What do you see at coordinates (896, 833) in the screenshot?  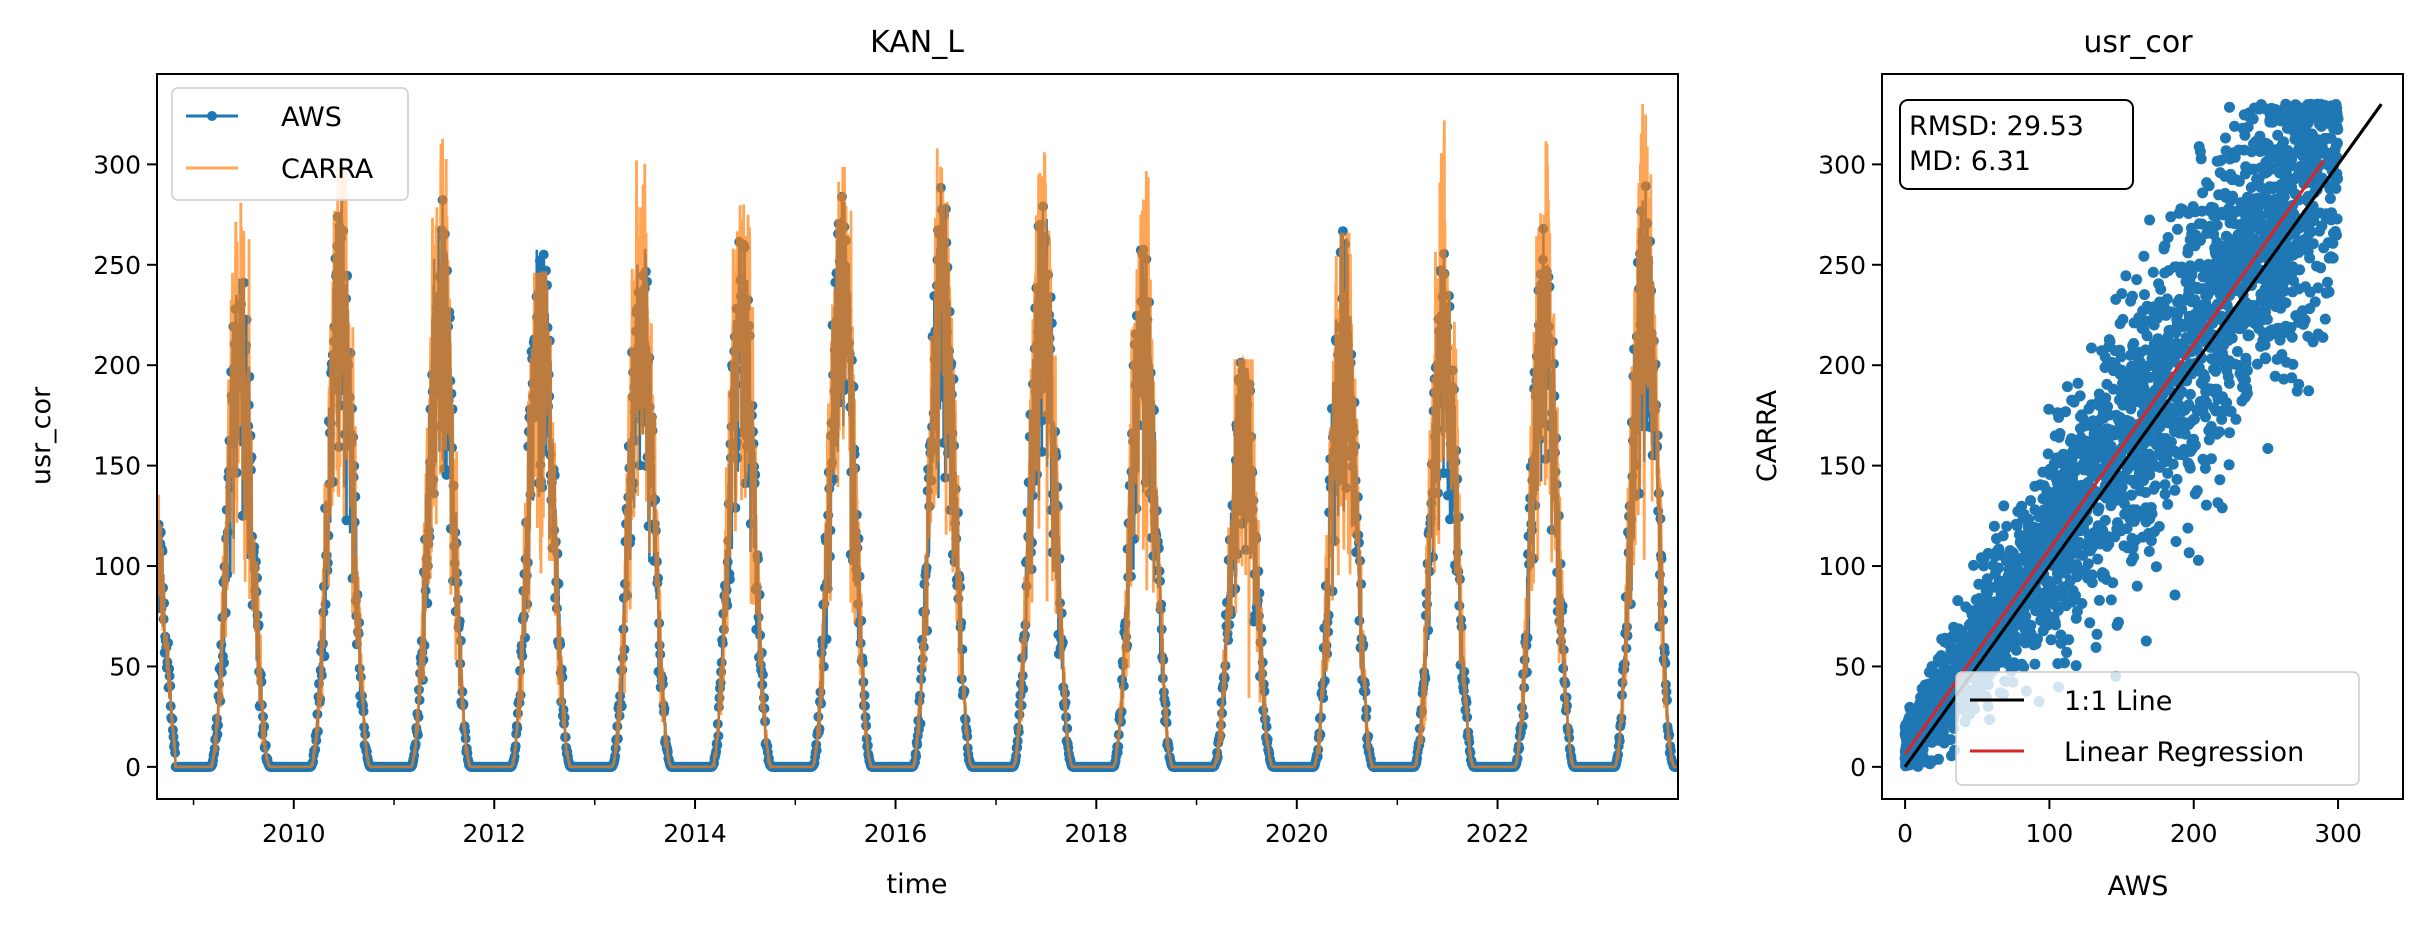 I see `timeseries-x-tick-label: 2016` at bounding box center [896, 833].